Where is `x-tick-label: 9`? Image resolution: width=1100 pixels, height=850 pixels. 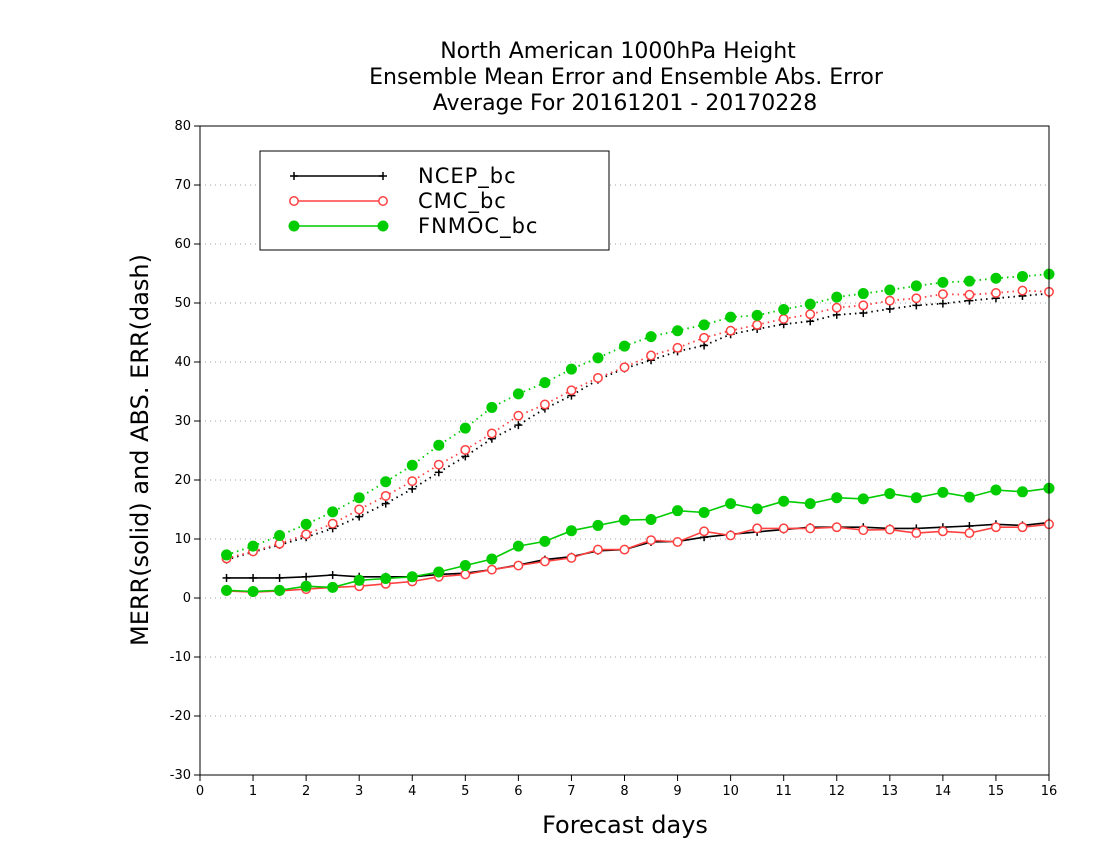
x-tick-label: 9 is located at coordinates (677, 791).